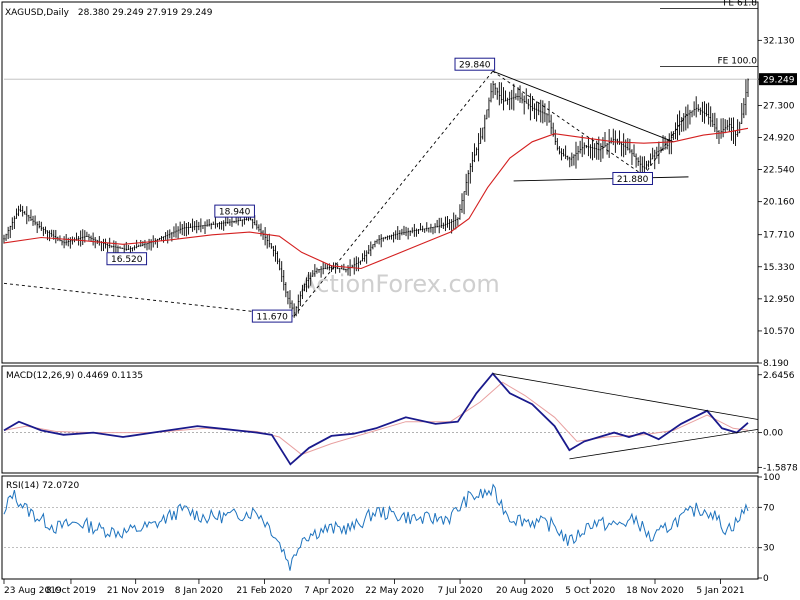 The image size is (800, 600). Describe the element at coordinates (33, 591) in the screenshot. I see `x-tick-label: 23 Aug 2019` at that location.